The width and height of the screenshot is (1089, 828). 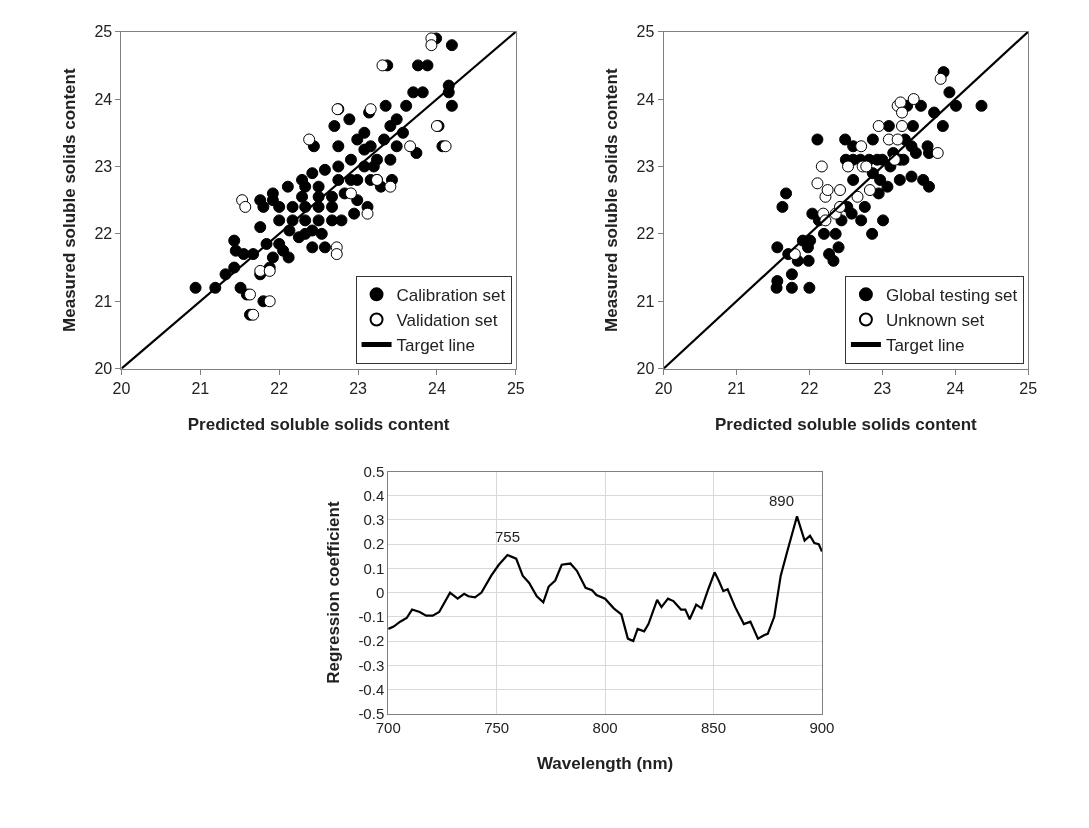 What do you see at coordinates (497, 727) in the screenshot?
I see `x-tick-label: 750` at bounding box center [497, 727].